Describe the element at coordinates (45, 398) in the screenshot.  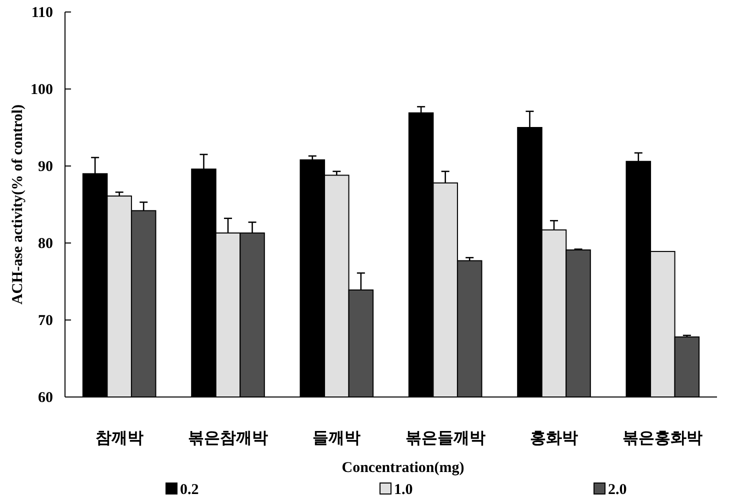
I see `y-tick-label: 60` at that location.